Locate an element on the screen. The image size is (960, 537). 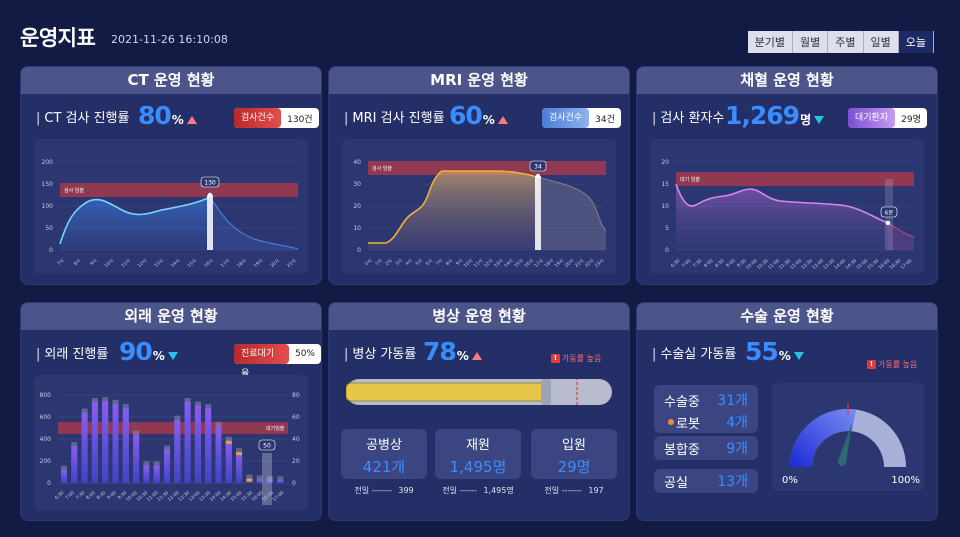
y-tick: 60 is located at coordinates (296, 417).